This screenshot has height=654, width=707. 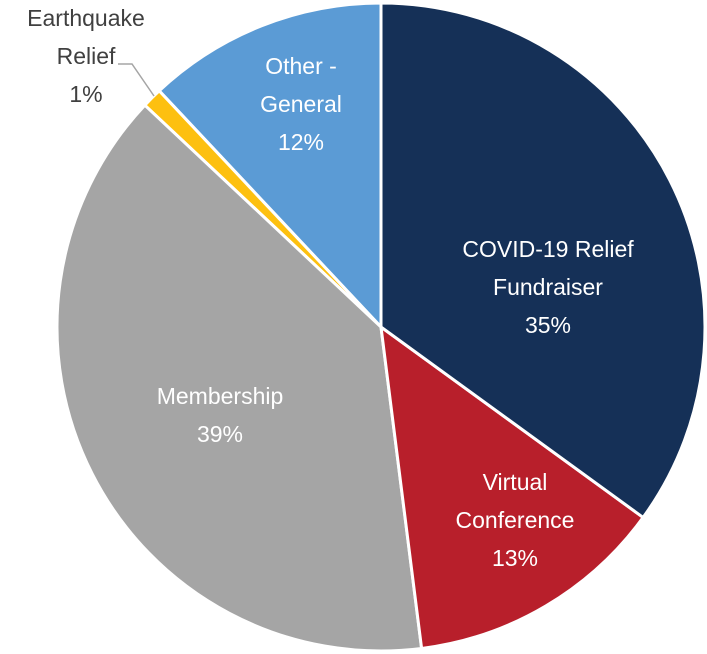 What do you see at coordinates (220, 396) in the screenshot?
I see `category-label: Membership` at bounding box center [220, 396].